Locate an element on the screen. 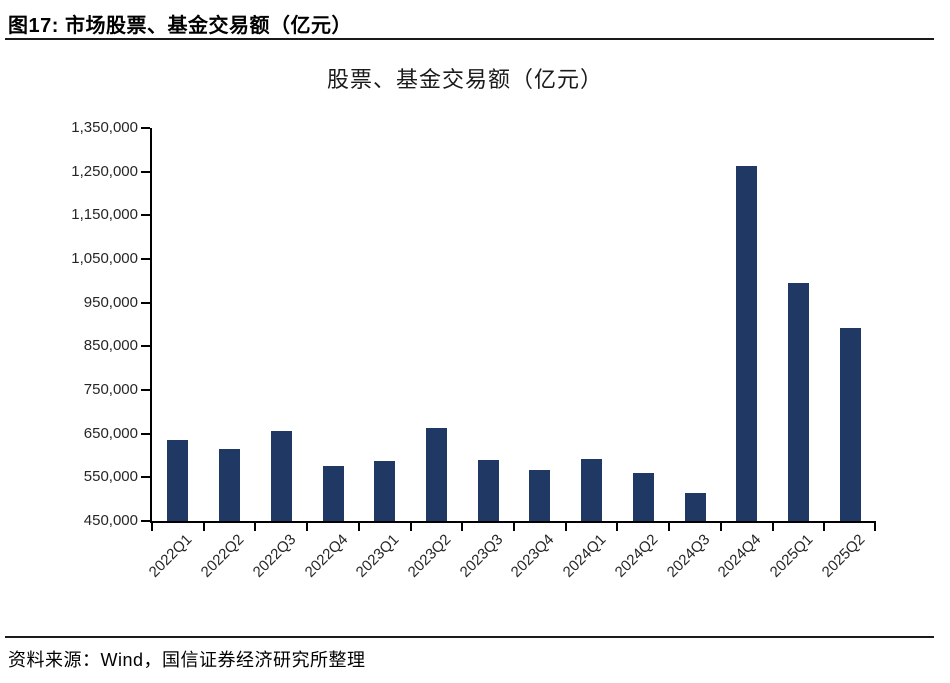 The height and width of the screenshot is (683, 950). x-tick-label: 2025Q2 is located at coordinates (843, 556).